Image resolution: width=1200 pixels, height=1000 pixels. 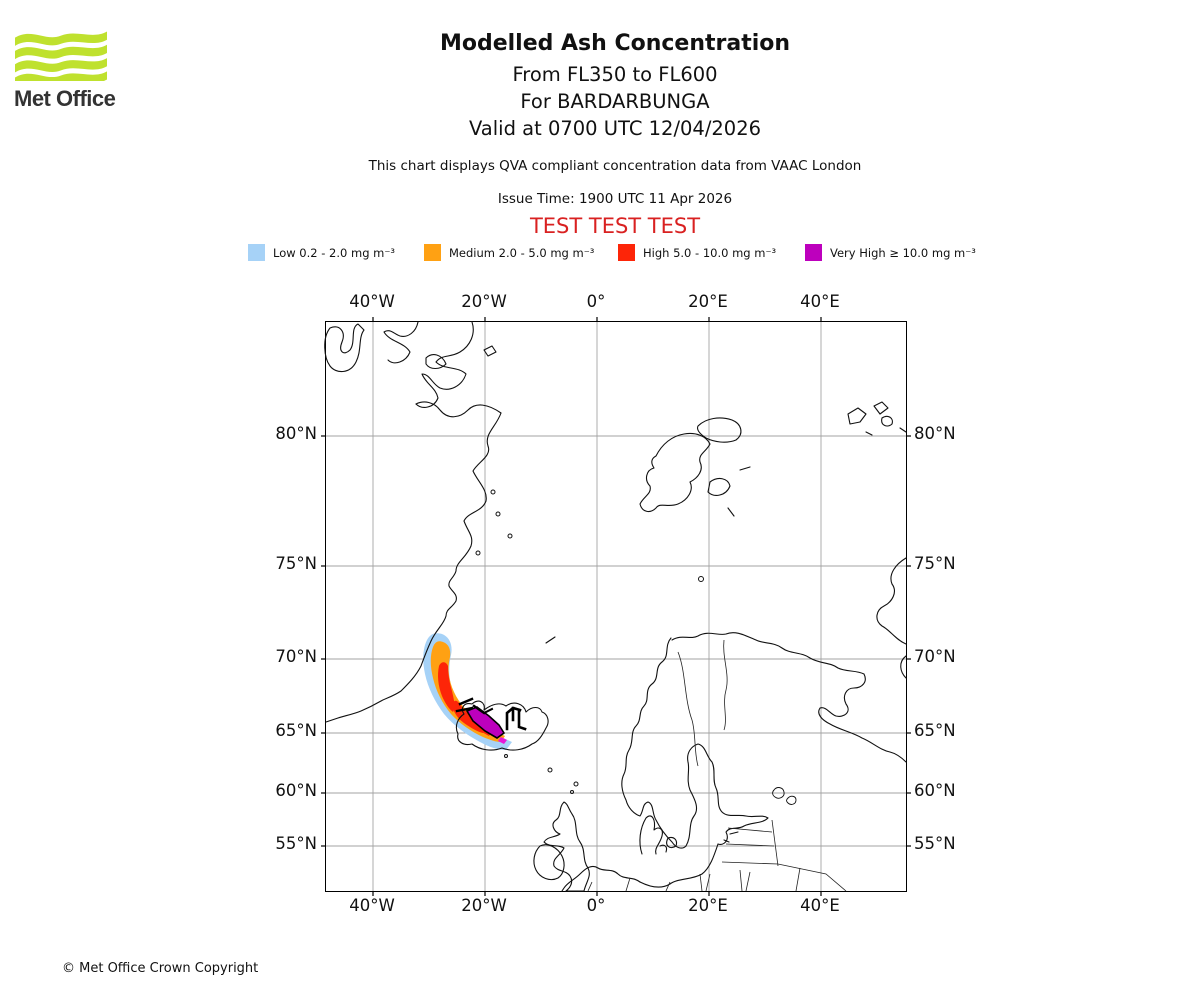 I want to click on legend-label-medium: Medium 2.0 - 5.0 mg m⁻³, so click(x=522, y=252).